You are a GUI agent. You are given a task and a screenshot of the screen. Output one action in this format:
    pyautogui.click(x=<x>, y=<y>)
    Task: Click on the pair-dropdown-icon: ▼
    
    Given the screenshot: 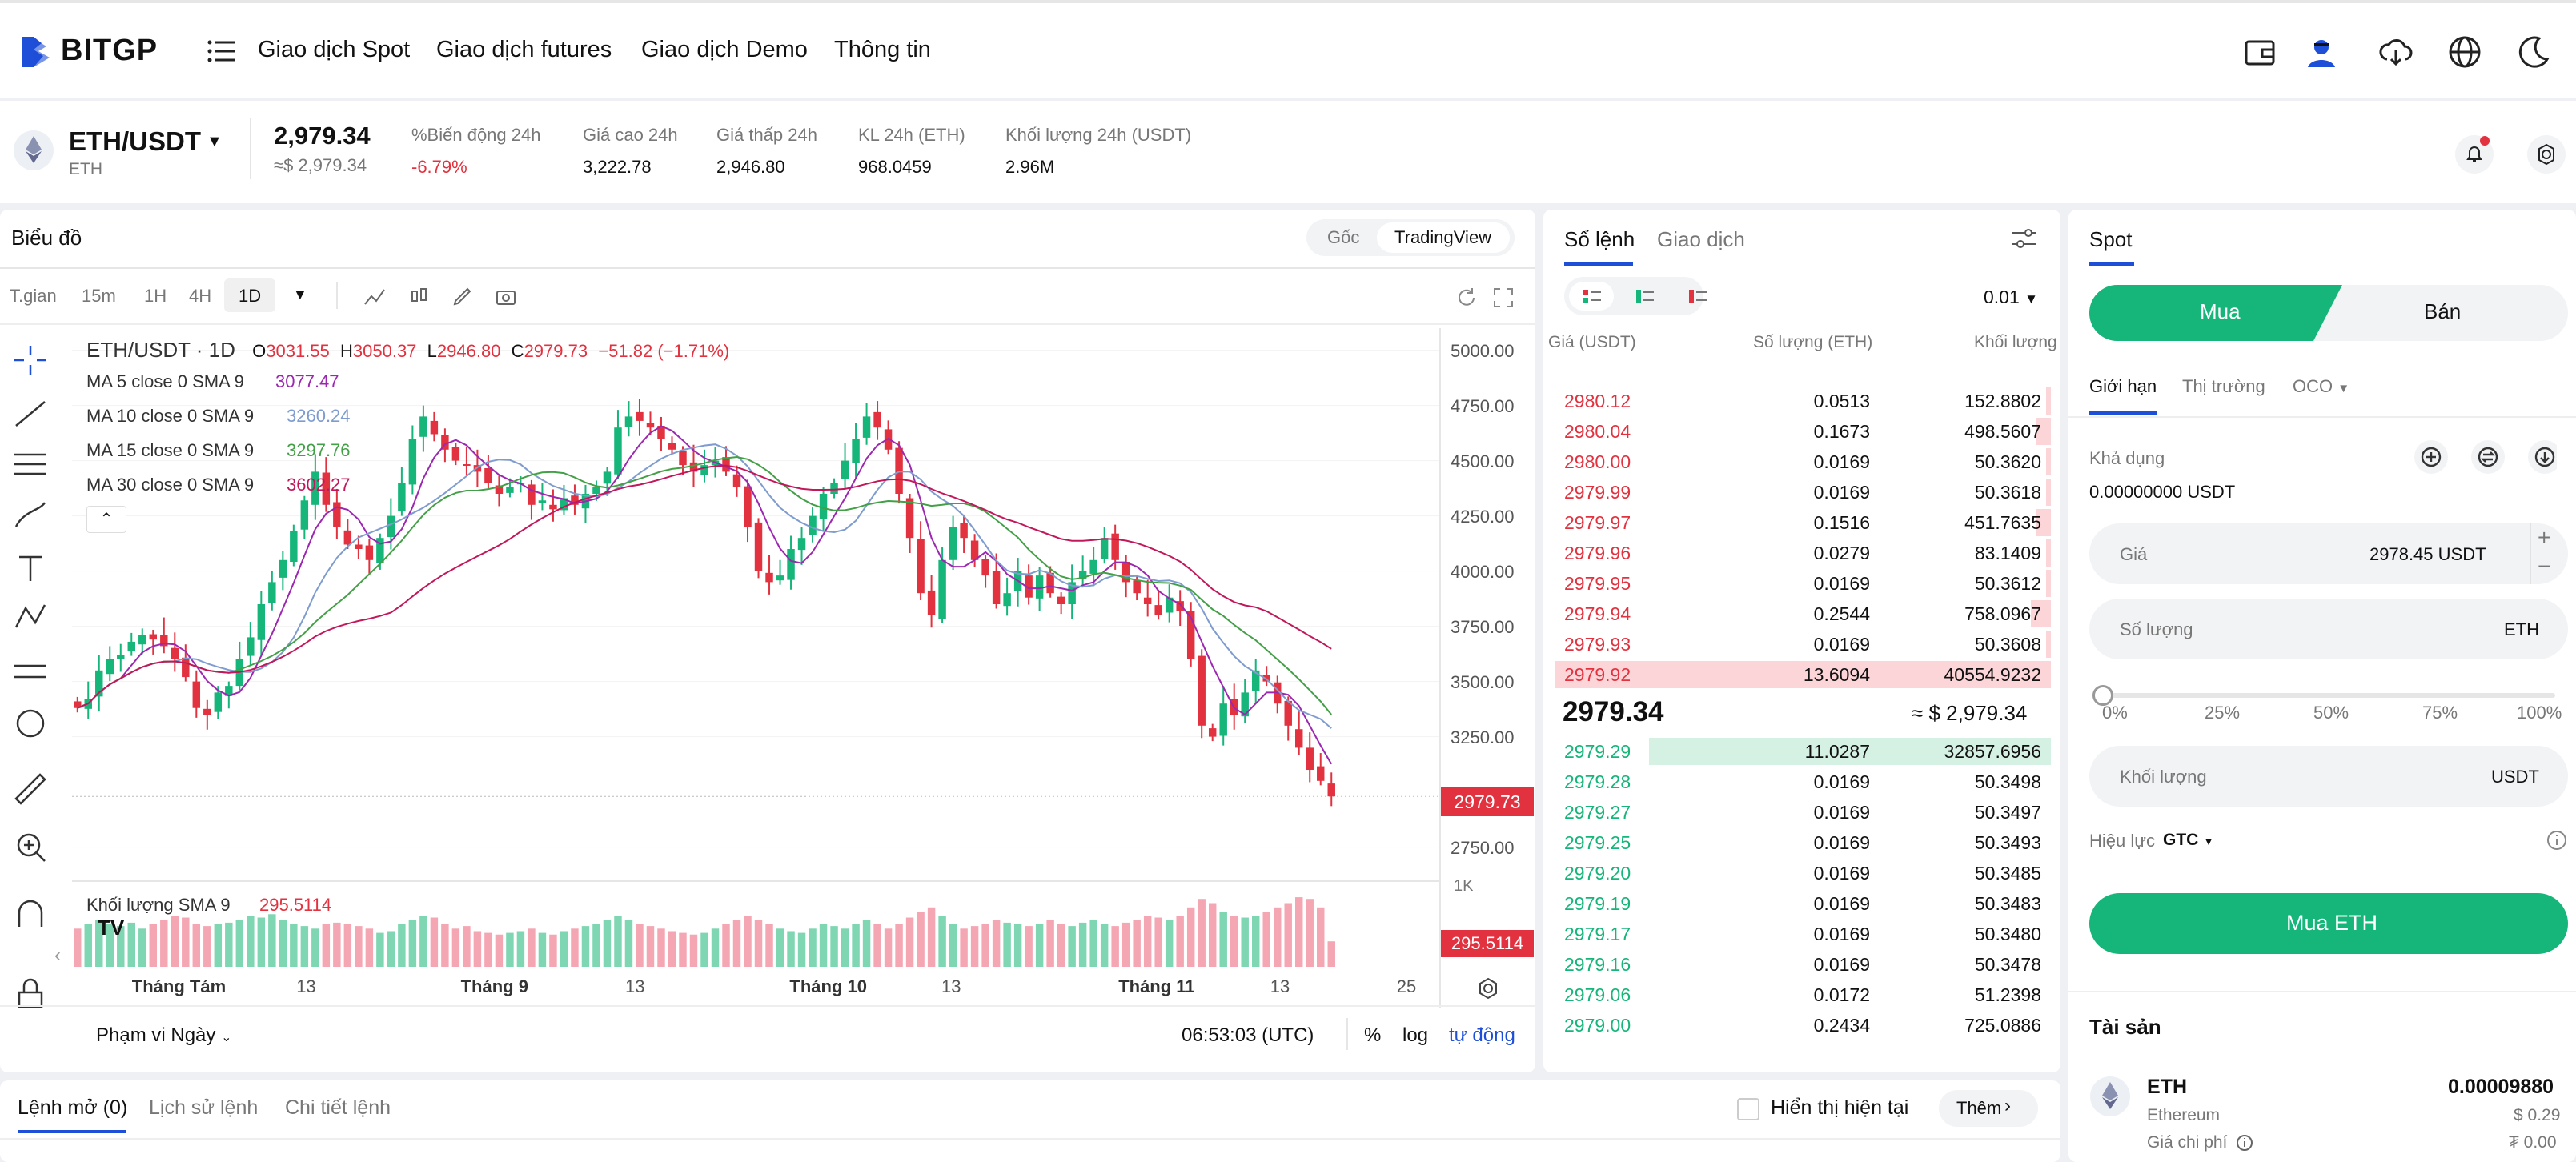 What is the action you would take?
    pyautogui.click(x=215, y=142)
    